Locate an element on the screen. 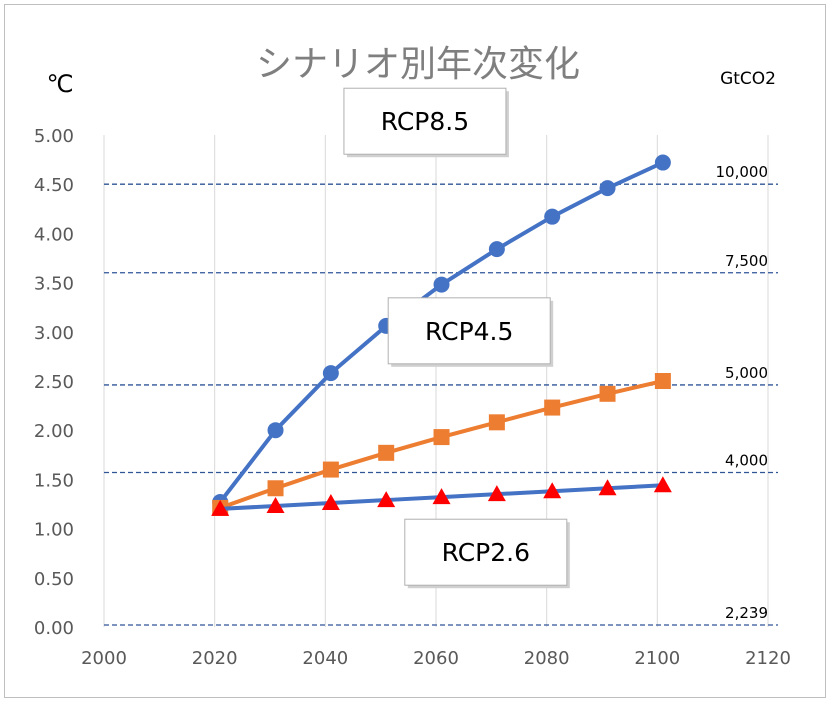  reference-label: 7,500 is located at coordinates (746, 261).